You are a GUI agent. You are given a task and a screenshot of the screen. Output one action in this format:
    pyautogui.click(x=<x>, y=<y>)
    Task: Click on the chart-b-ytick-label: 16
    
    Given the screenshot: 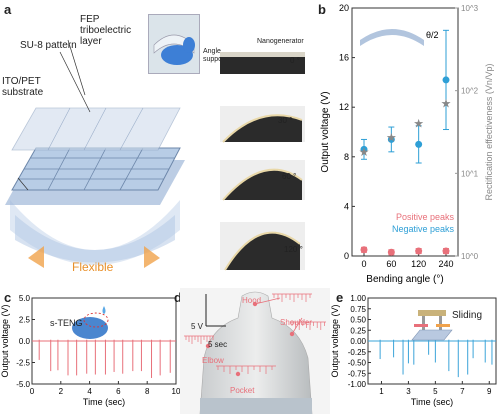 What is the action you would take?
    pyautogui.click(x=344, y=58)
    